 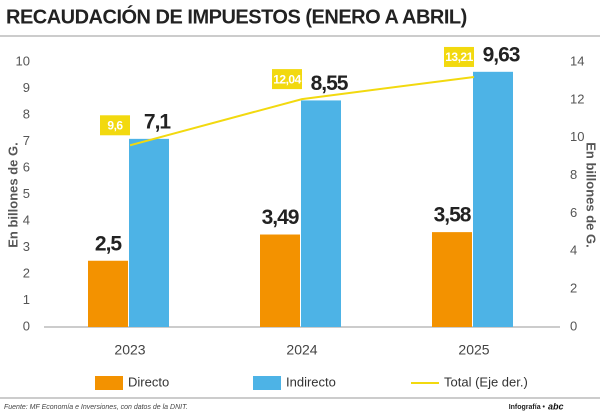 I want to click on y2-tick-label: 8, so click(x=573, y=174).